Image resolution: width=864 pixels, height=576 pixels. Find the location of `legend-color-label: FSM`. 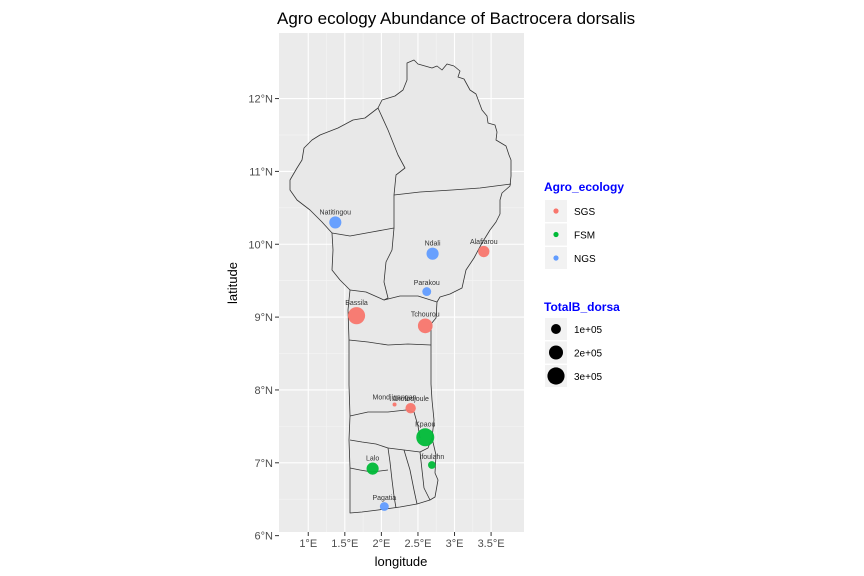

legend-color-label: FSM is located at coordinates (584, 236).